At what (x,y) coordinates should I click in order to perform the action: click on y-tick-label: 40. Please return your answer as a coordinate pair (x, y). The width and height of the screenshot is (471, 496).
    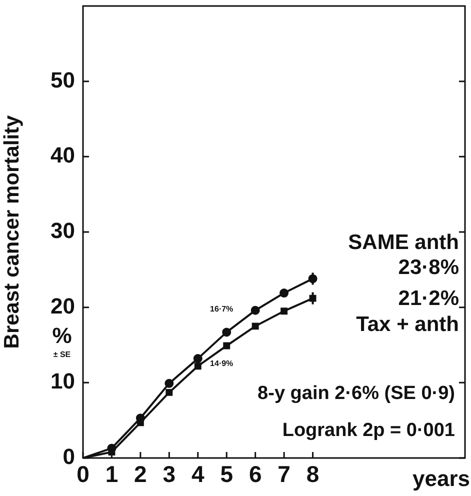
    Looking at the image, I should click on (62, 155).